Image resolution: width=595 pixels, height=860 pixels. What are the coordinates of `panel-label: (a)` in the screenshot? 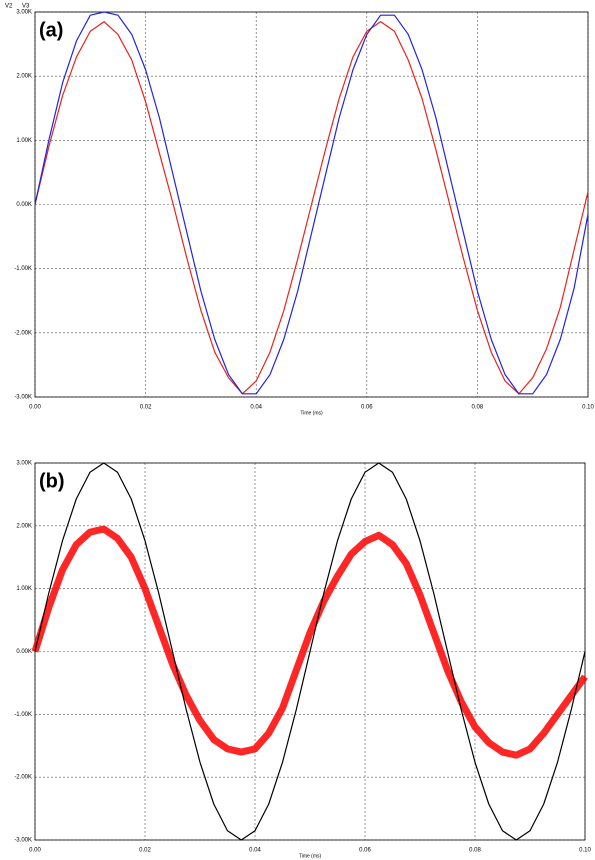 It's located at (51, 30).